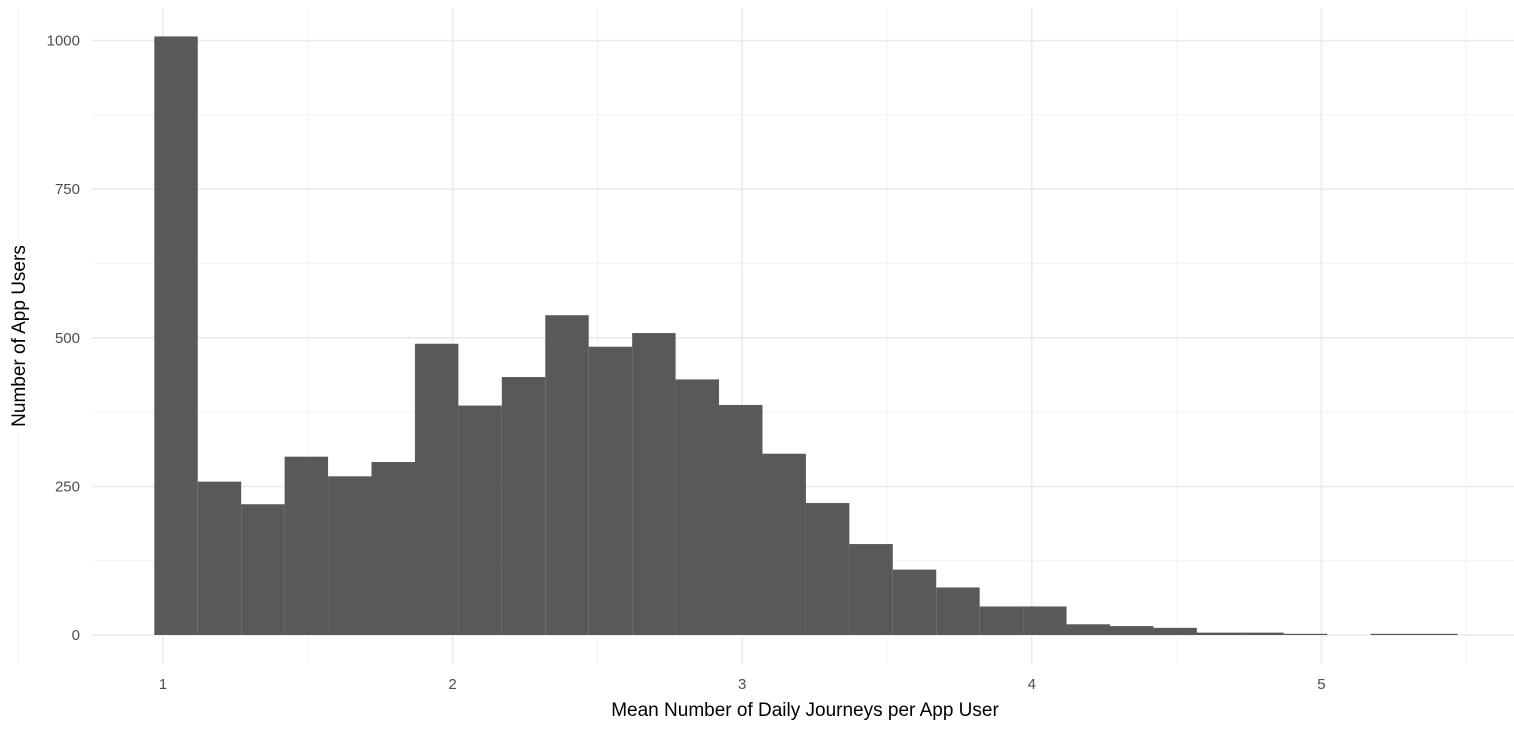  I want to click on y-tick-label: 250, so click(67, 486).